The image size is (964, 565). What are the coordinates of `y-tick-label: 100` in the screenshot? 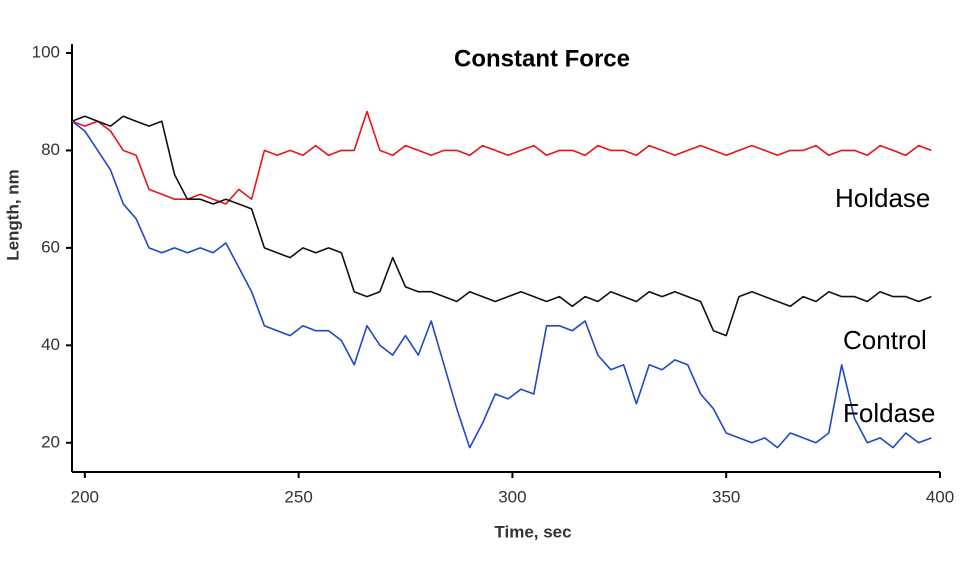 It's located at (46, 51).